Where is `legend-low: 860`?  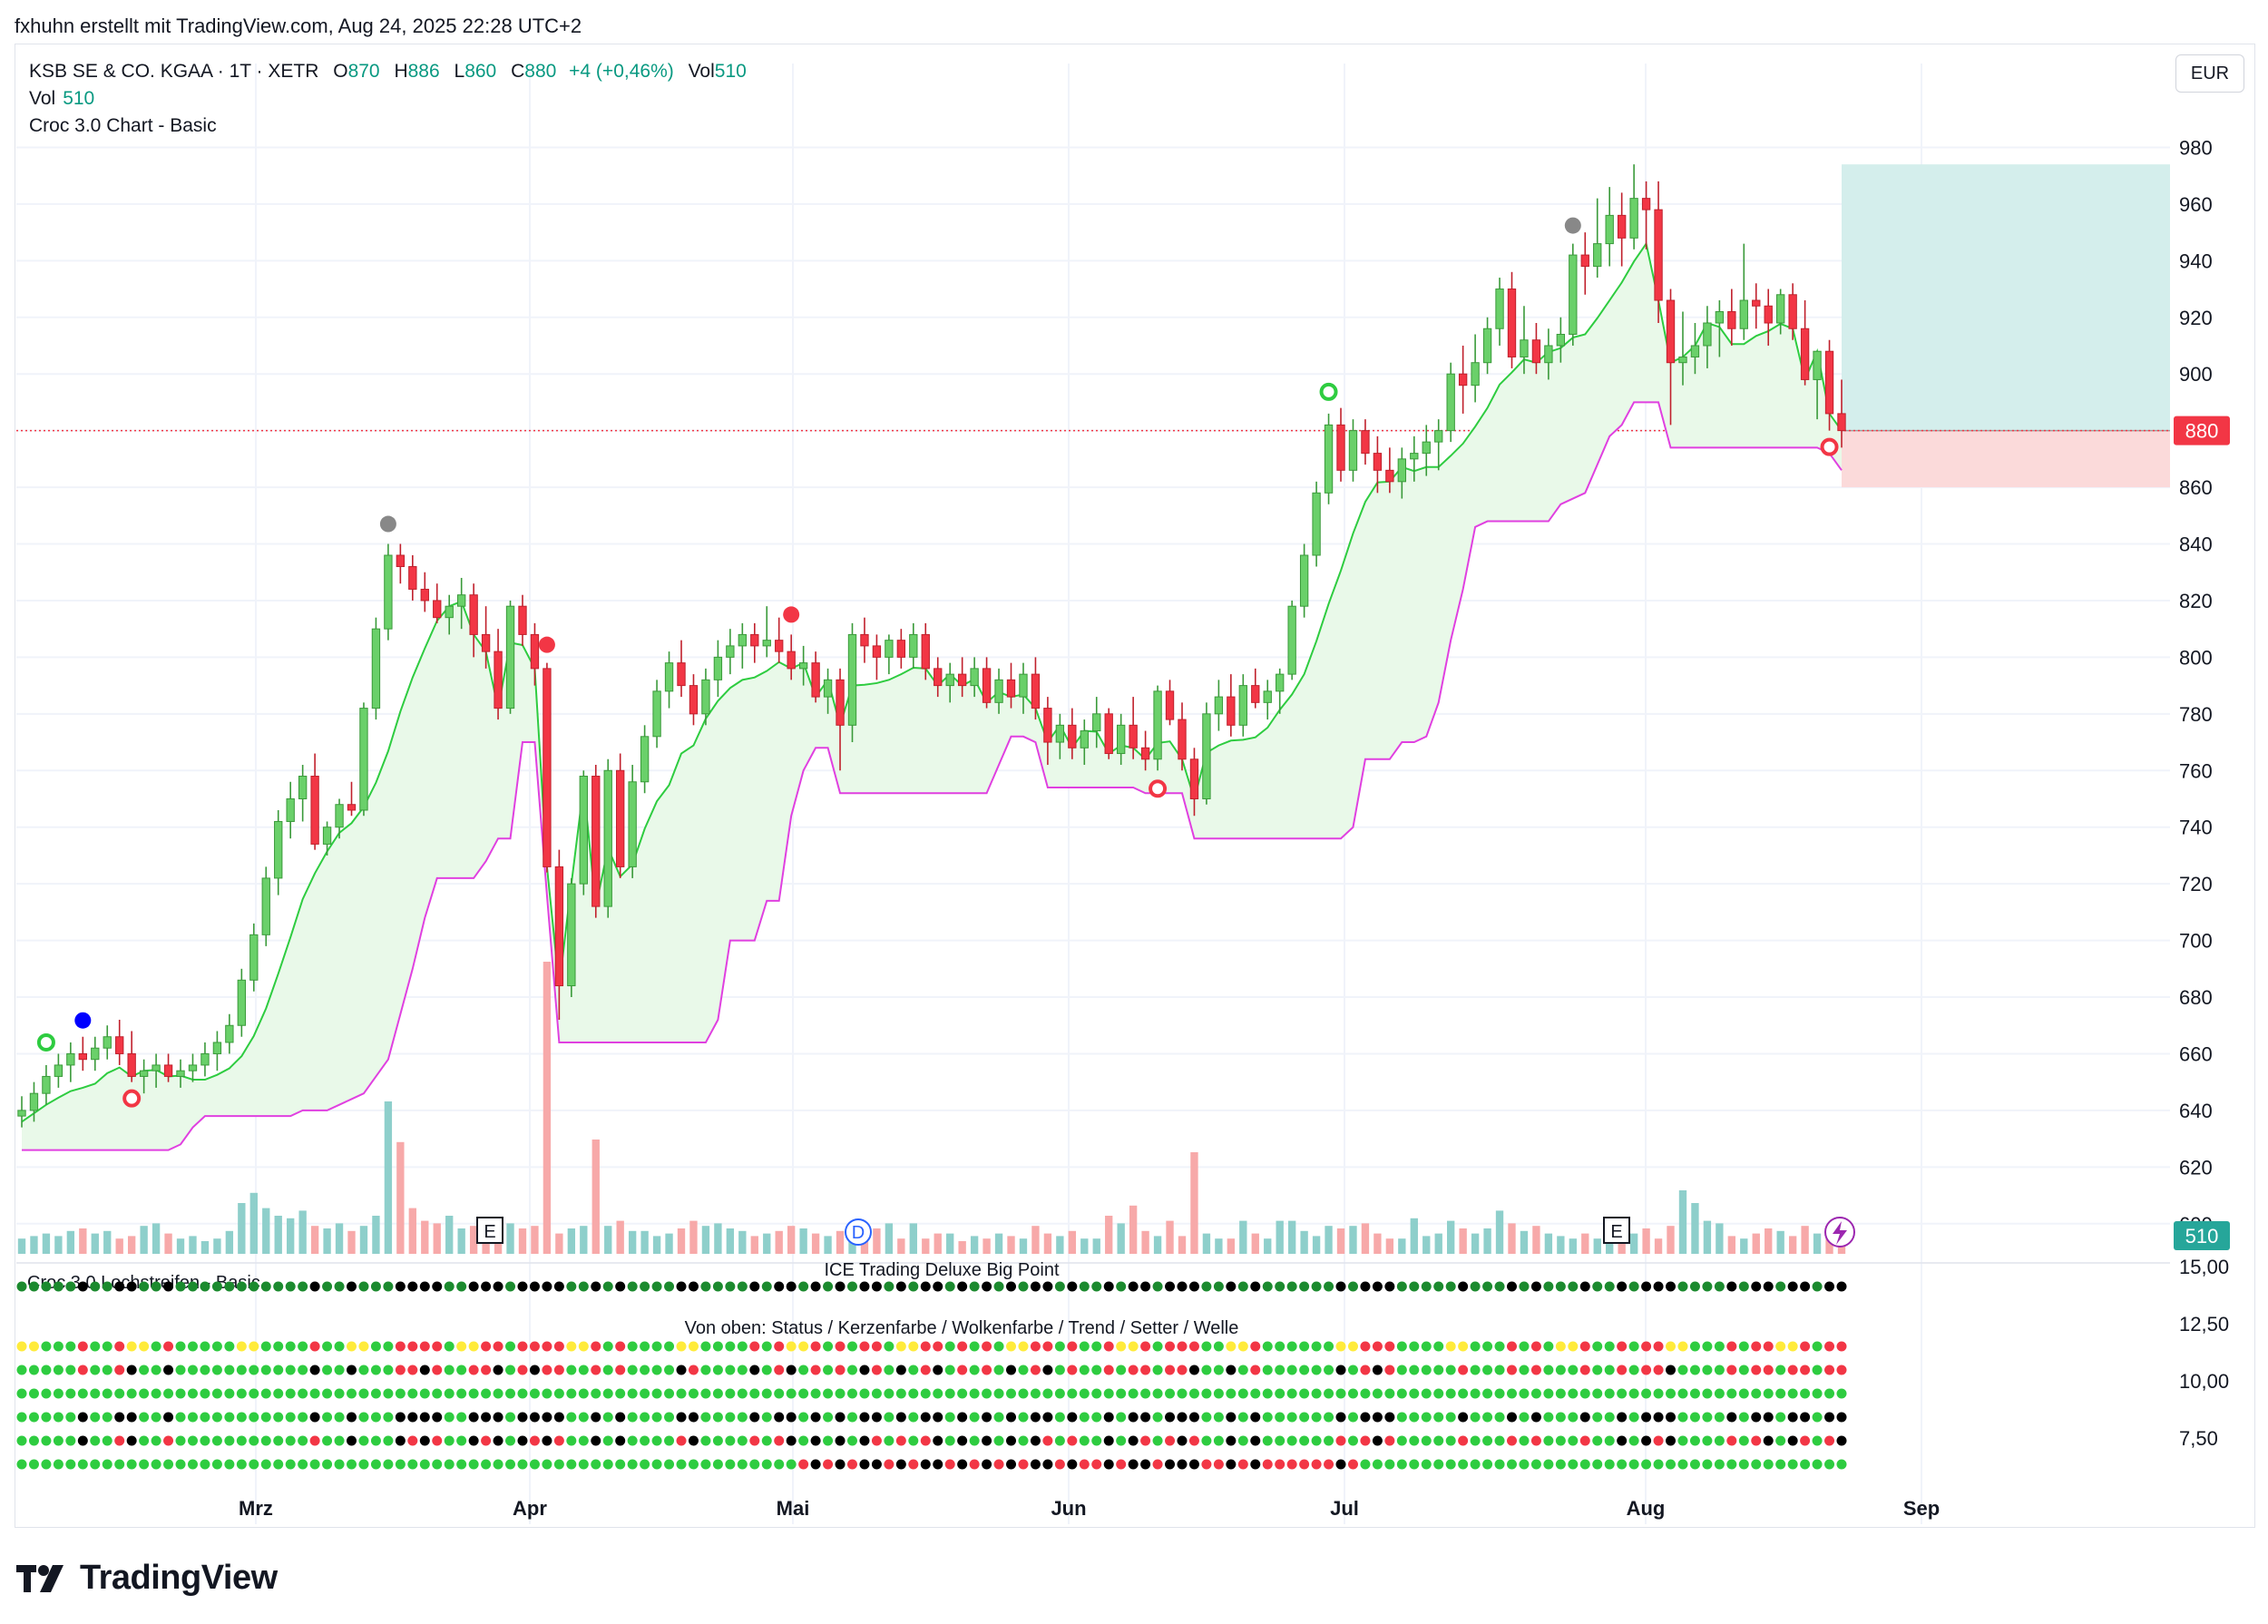 legend-low: 860 is located at coordinates (481, 71).